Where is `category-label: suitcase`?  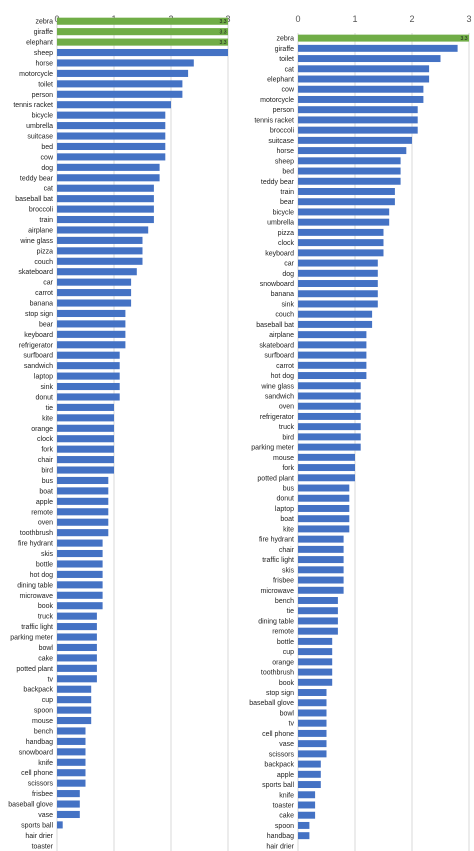
category-label: suitcase is located at coordinates (281, 141).